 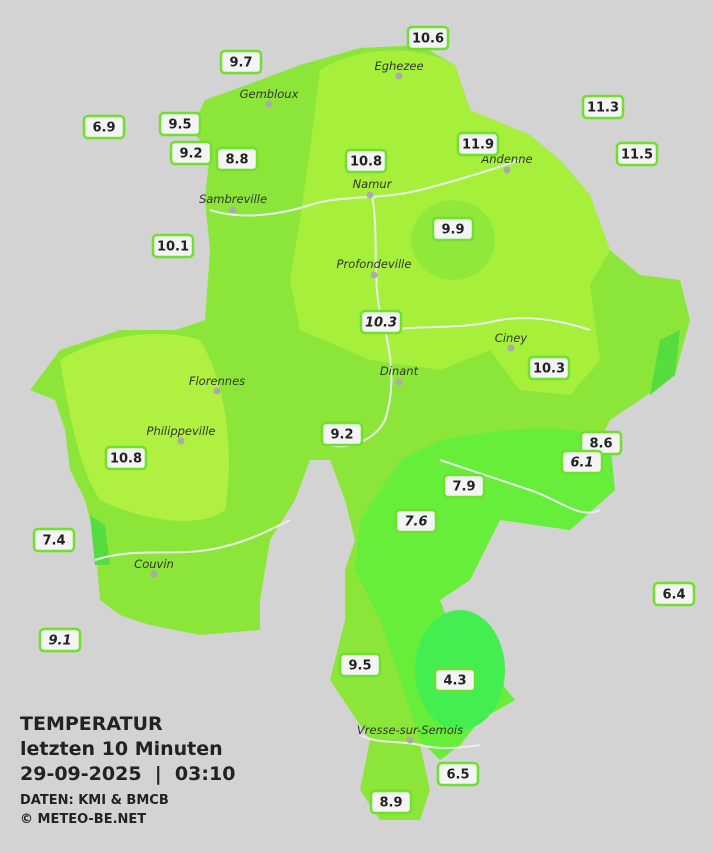 What do you see at coordinates (373, 184) in the screenshot?
I see `town-label: Namur` at bounding box center [373, 184].